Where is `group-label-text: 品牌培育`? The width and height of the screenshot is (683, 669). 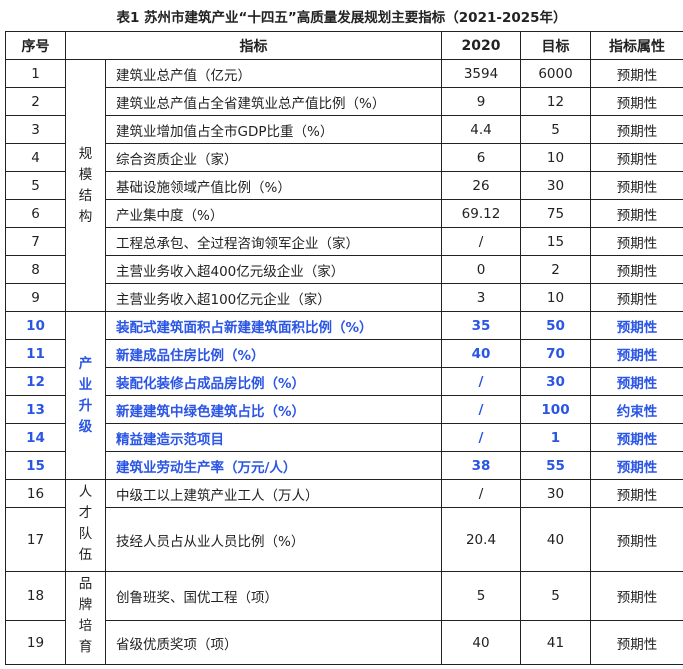 group-label-text: 品牌培育 is located at coordinates (85, 615).